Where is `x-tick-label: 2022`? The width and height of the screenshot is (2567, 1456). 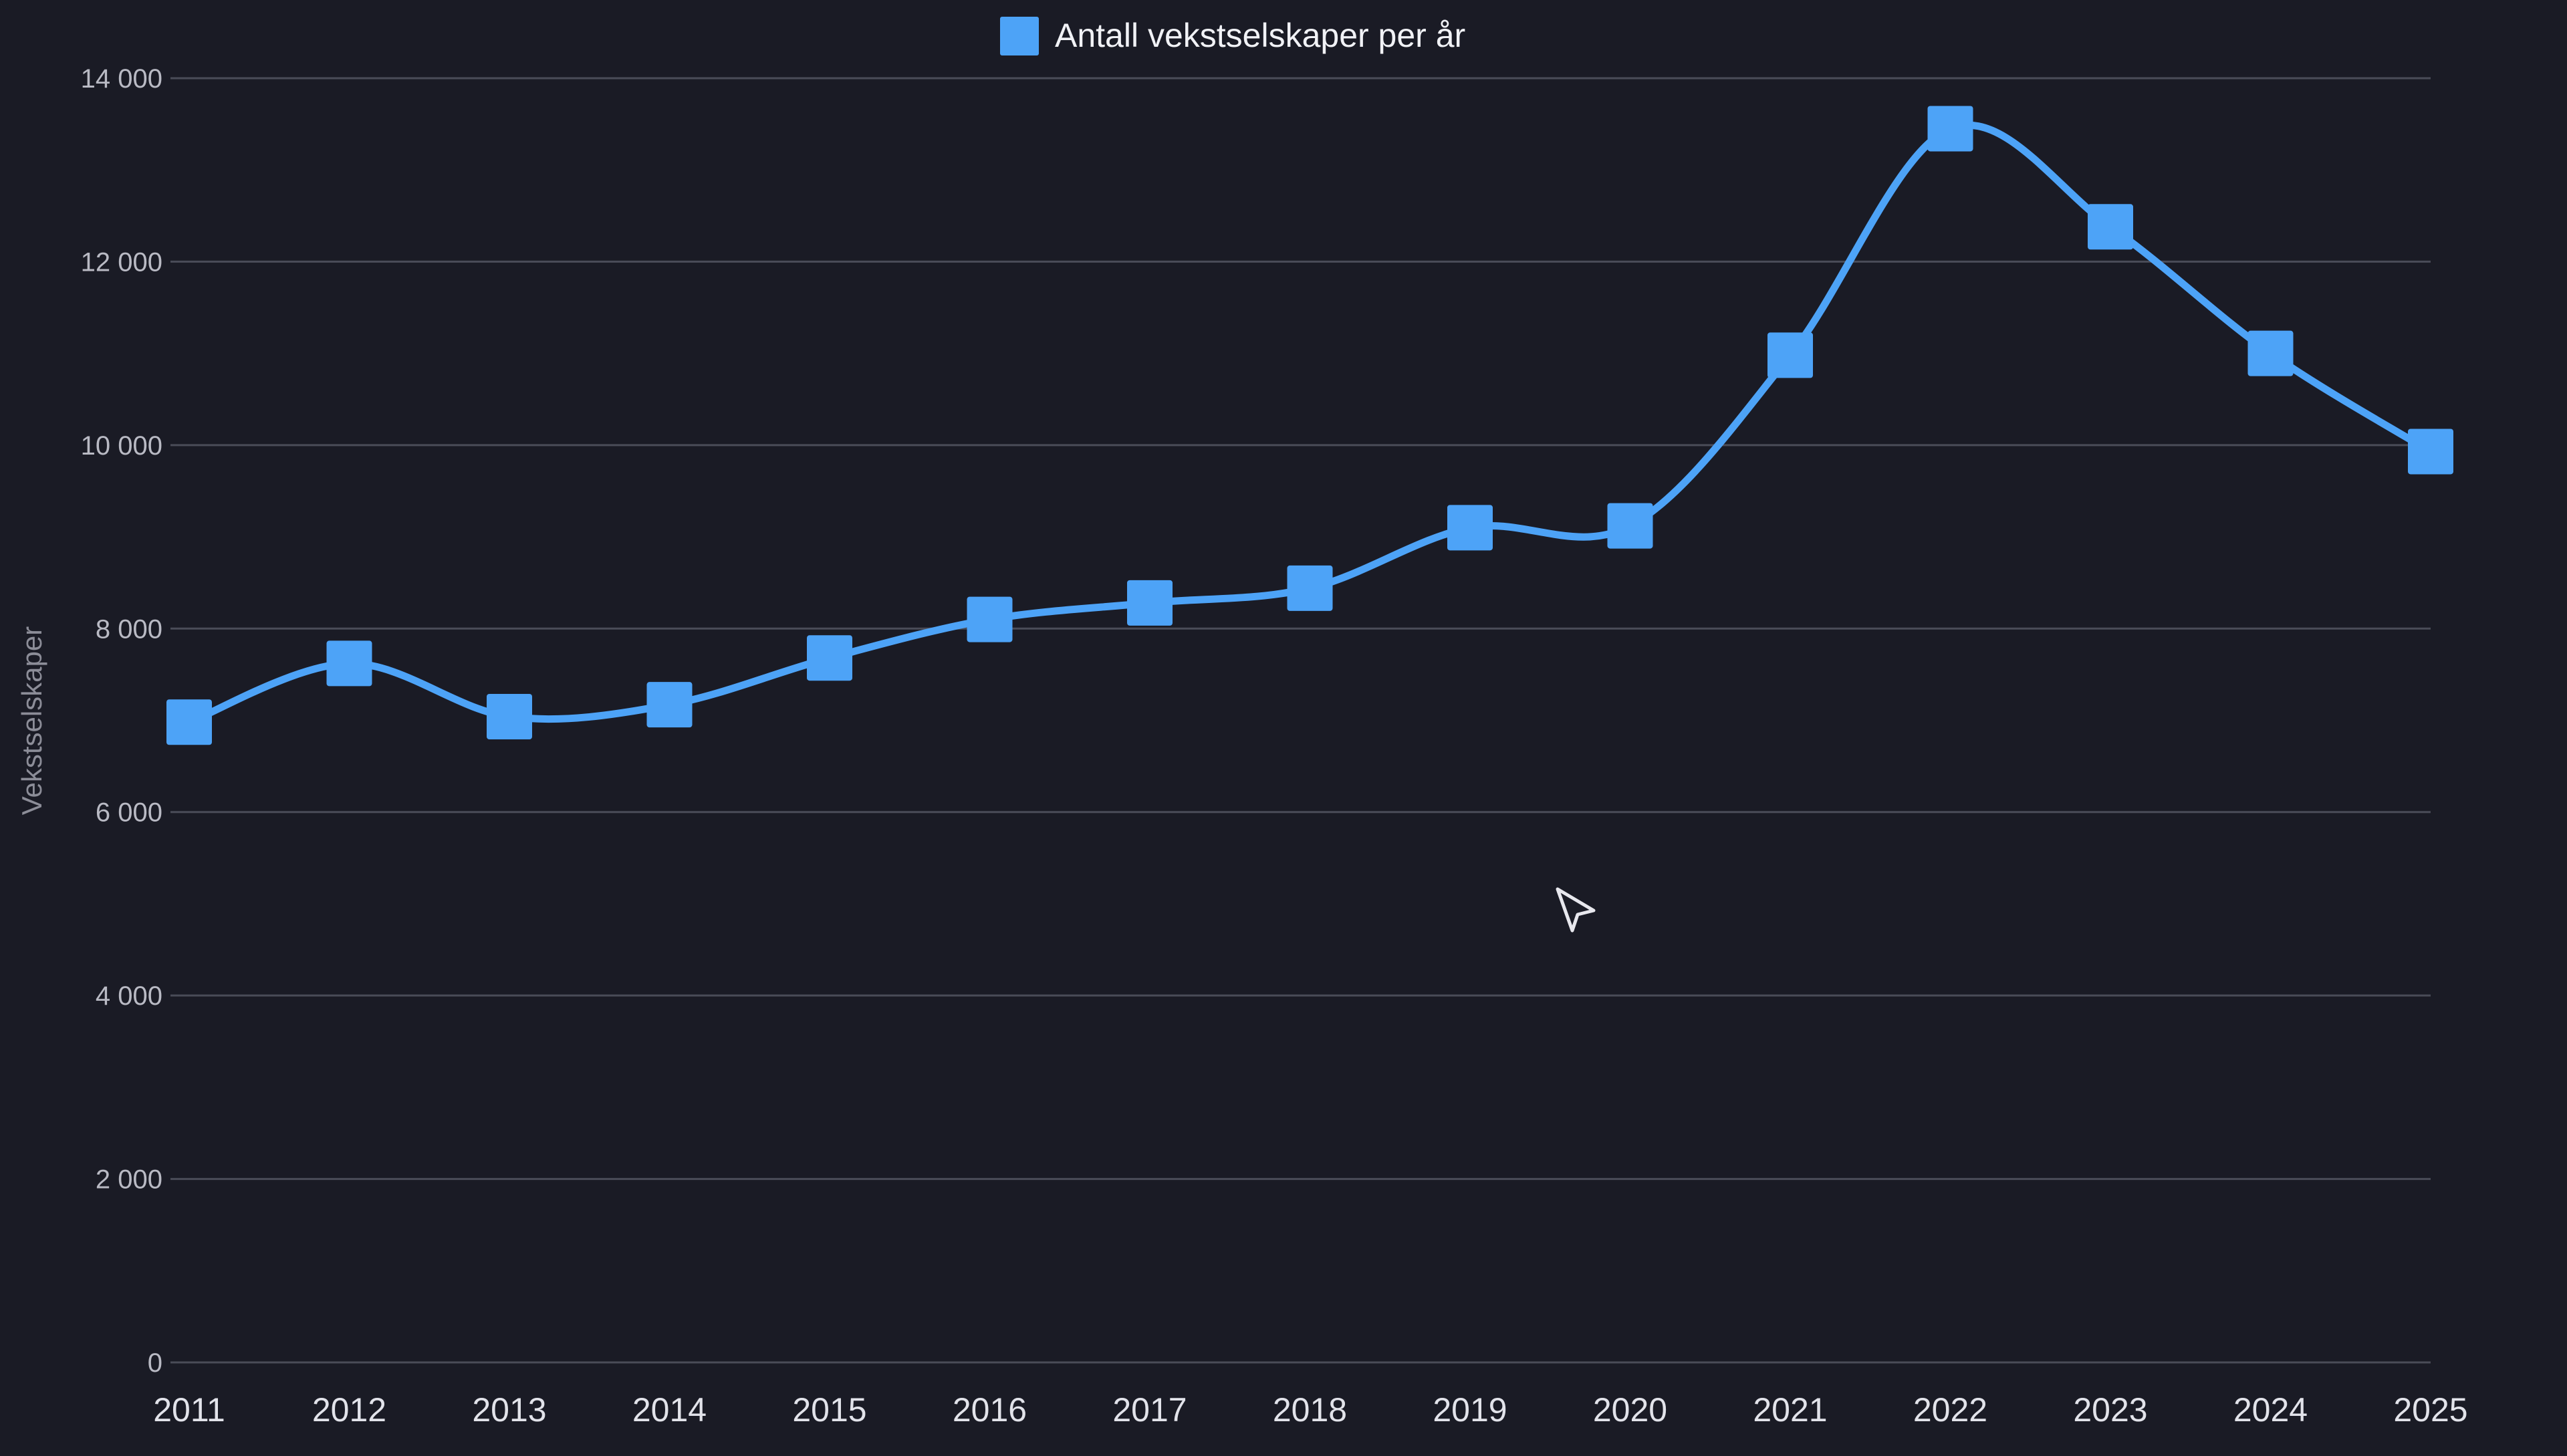 x-tick-label: 2022 is located at coordinates (1950, 1410).